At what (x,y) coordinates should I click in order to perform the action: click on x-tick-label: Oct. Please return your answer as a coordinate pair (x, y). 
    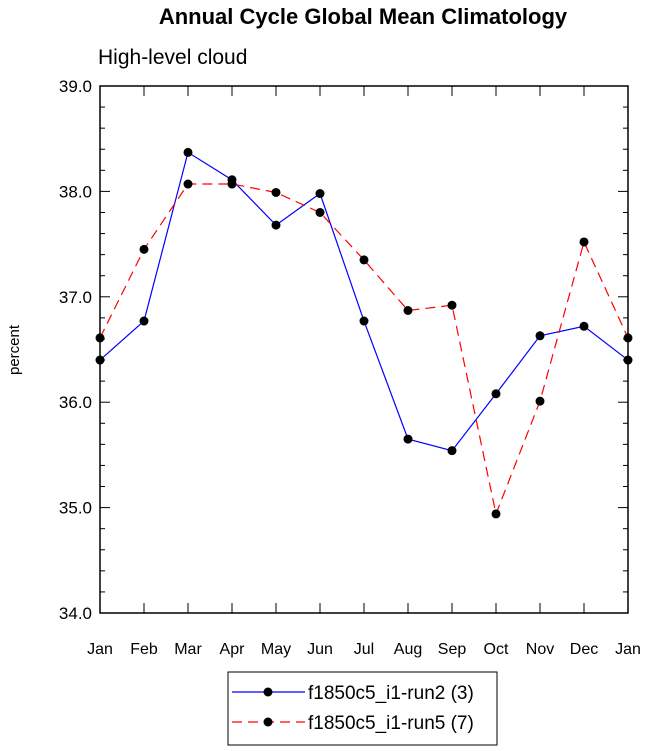
    Looking at the image, I should click on (496, 649).